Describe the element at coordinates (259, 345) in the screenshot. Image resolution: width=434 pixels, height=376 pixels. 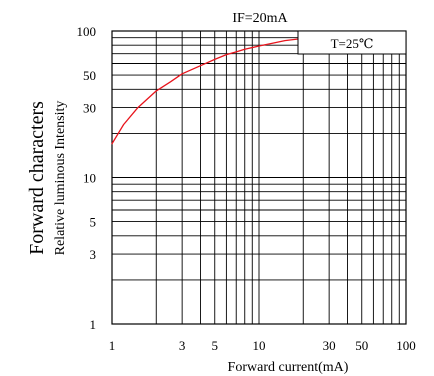
I see `x-tick-label: 10` at that location.